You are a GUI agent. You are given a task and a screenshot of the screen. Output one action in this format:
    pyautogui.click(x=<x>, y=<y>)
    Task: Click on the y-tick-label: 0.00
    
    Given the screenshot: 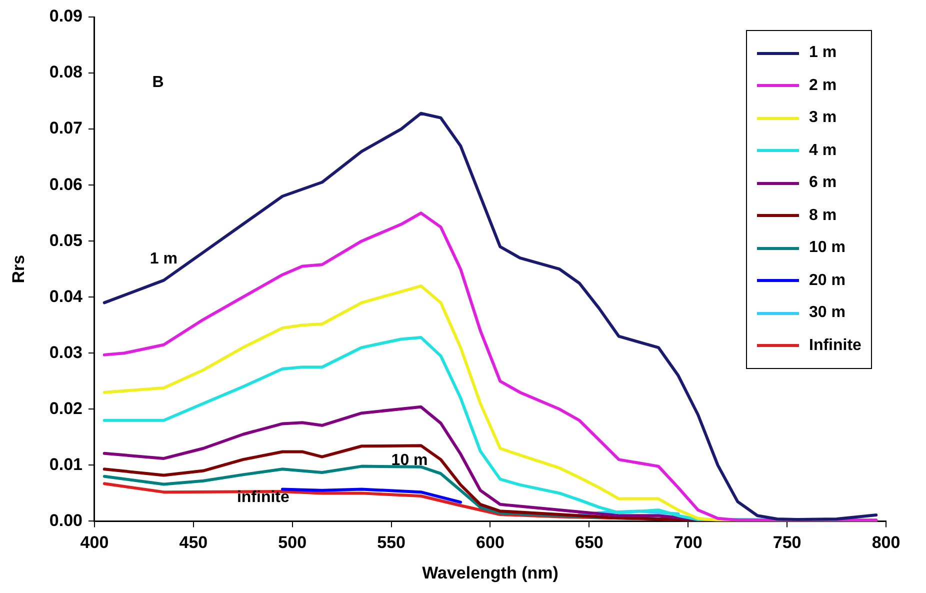 What is the action you would take?
    pyautogui.click(x=65, y=520)
    